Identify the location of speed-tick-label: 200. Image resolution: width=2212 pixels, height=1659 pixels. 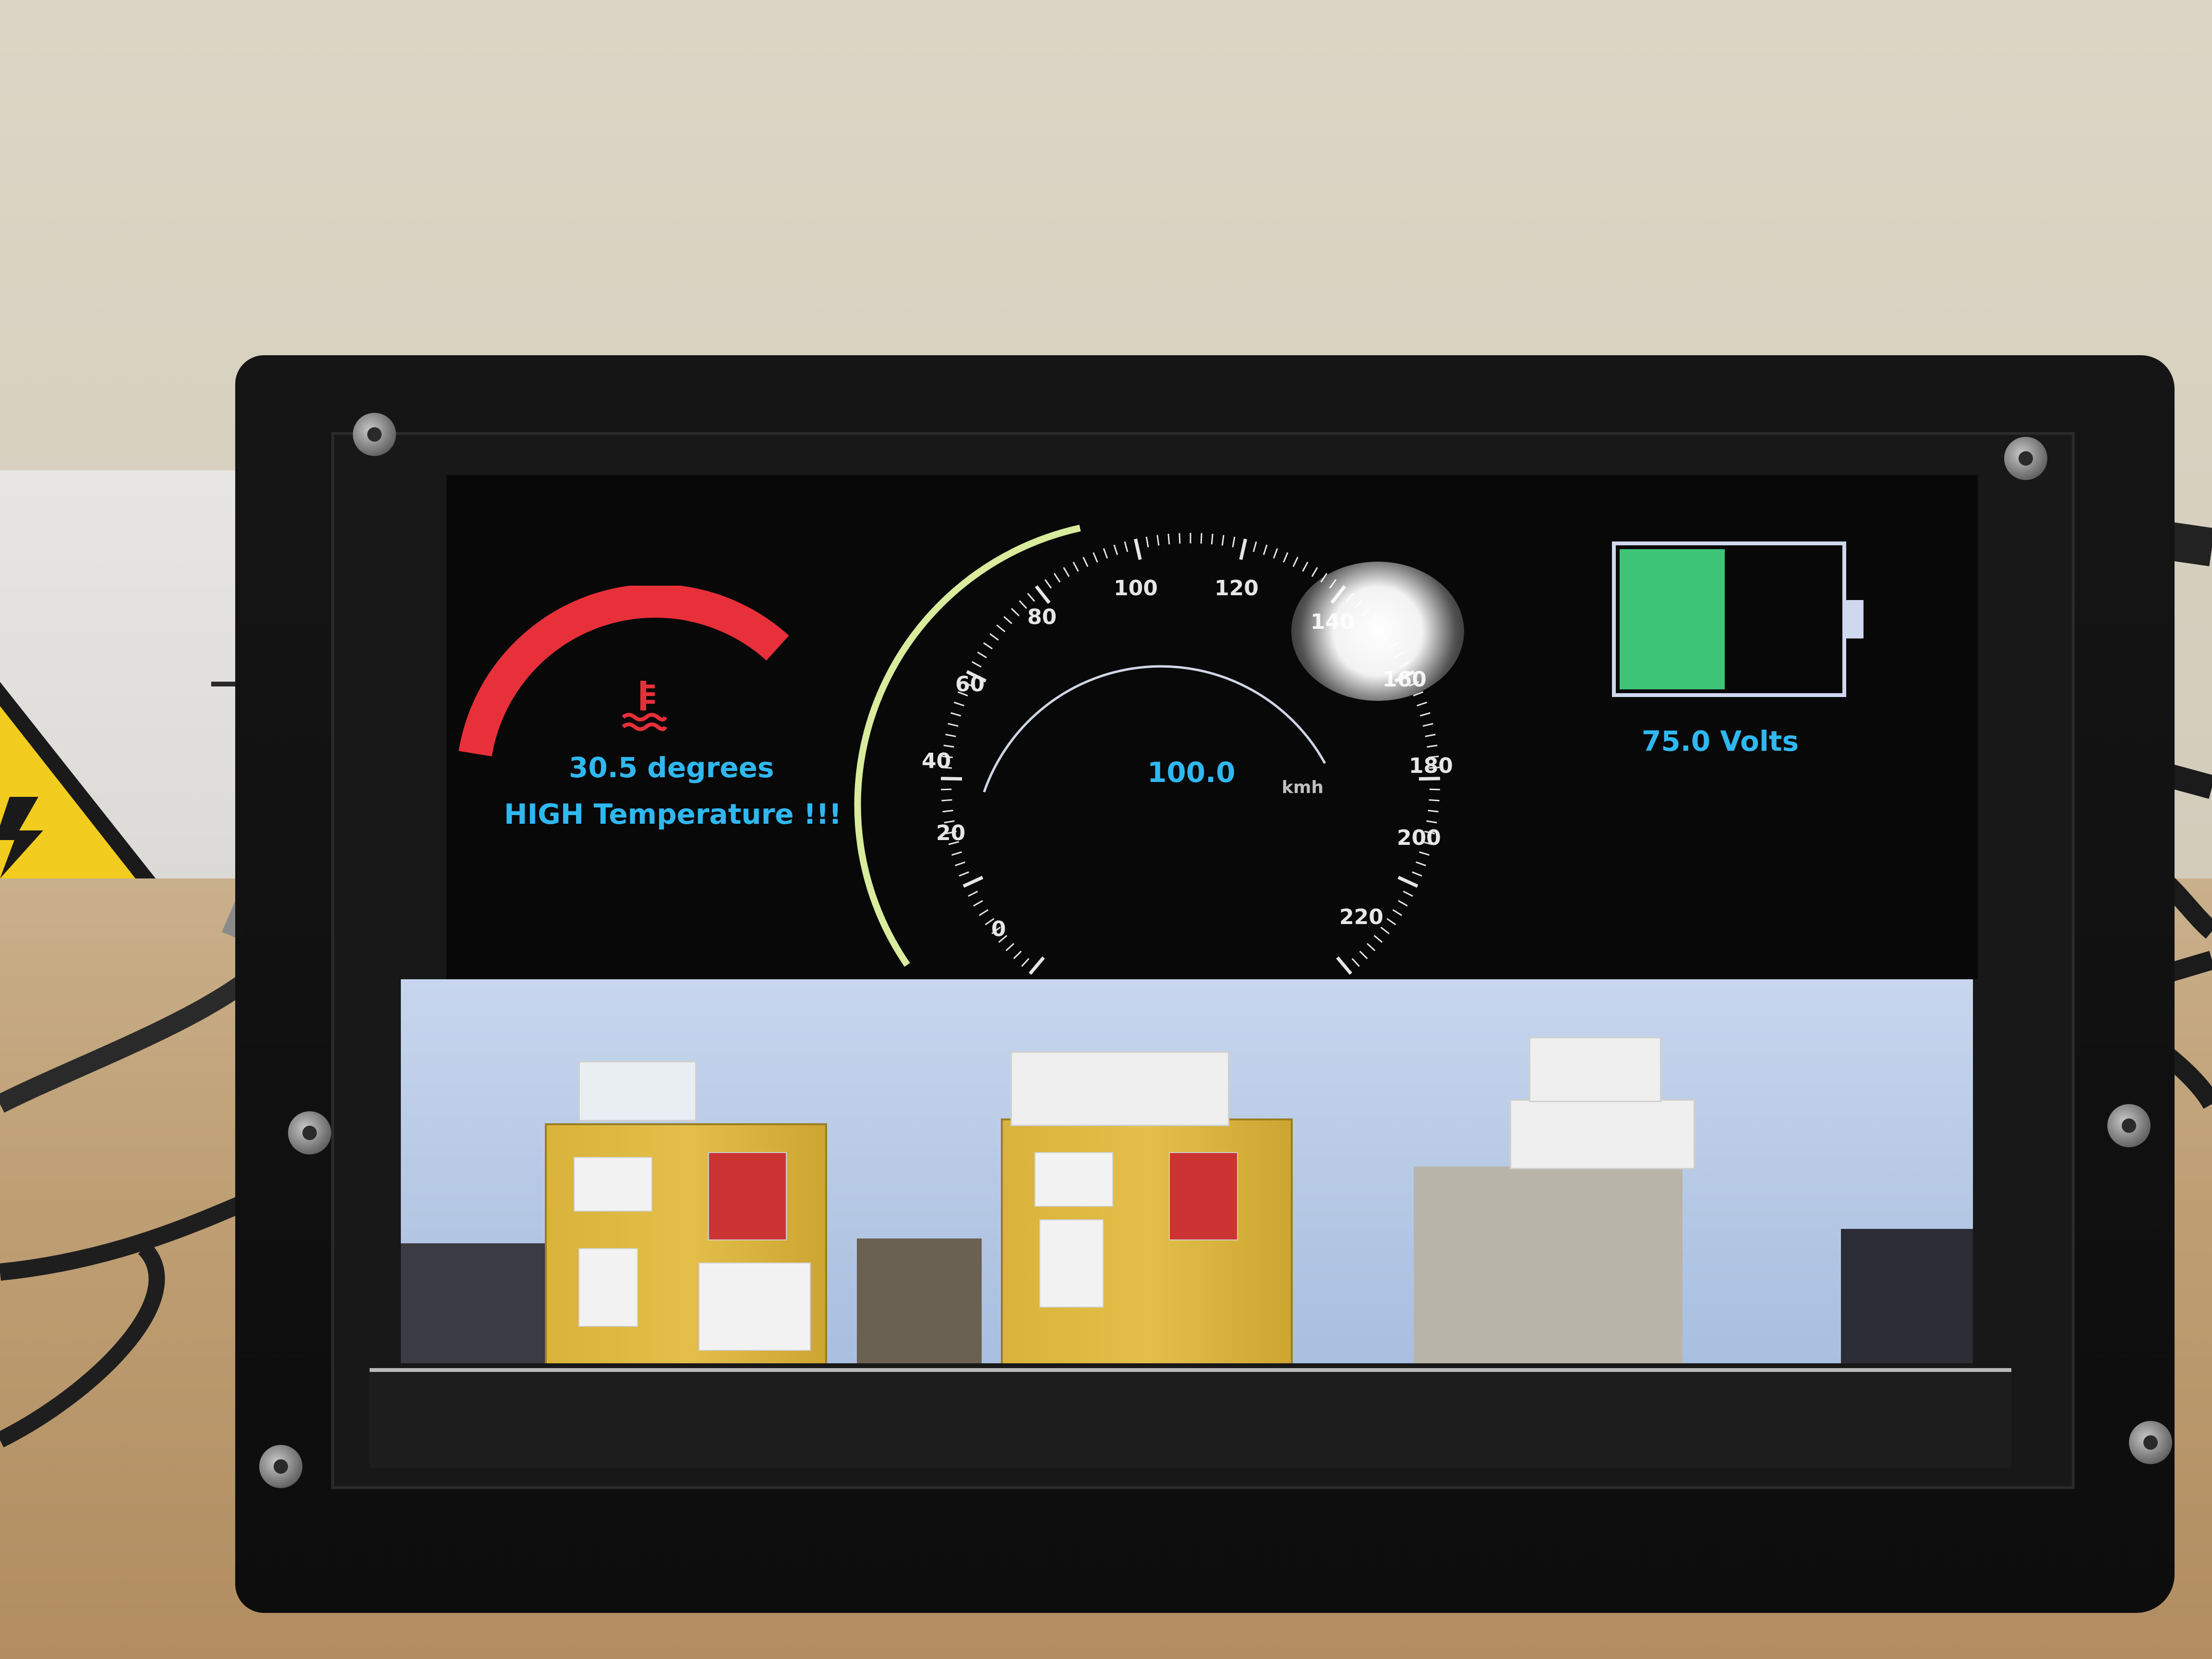
(1419, 838).